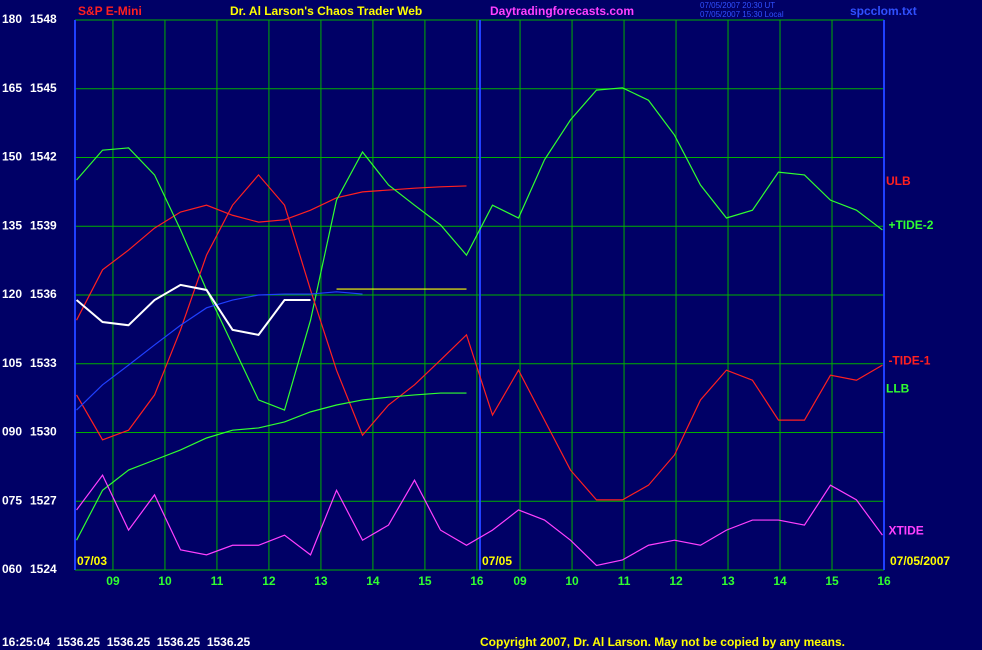  Describe the element at coordinates (12, 225) in the screenshot. I see `y-tick-label: 135` at that location.